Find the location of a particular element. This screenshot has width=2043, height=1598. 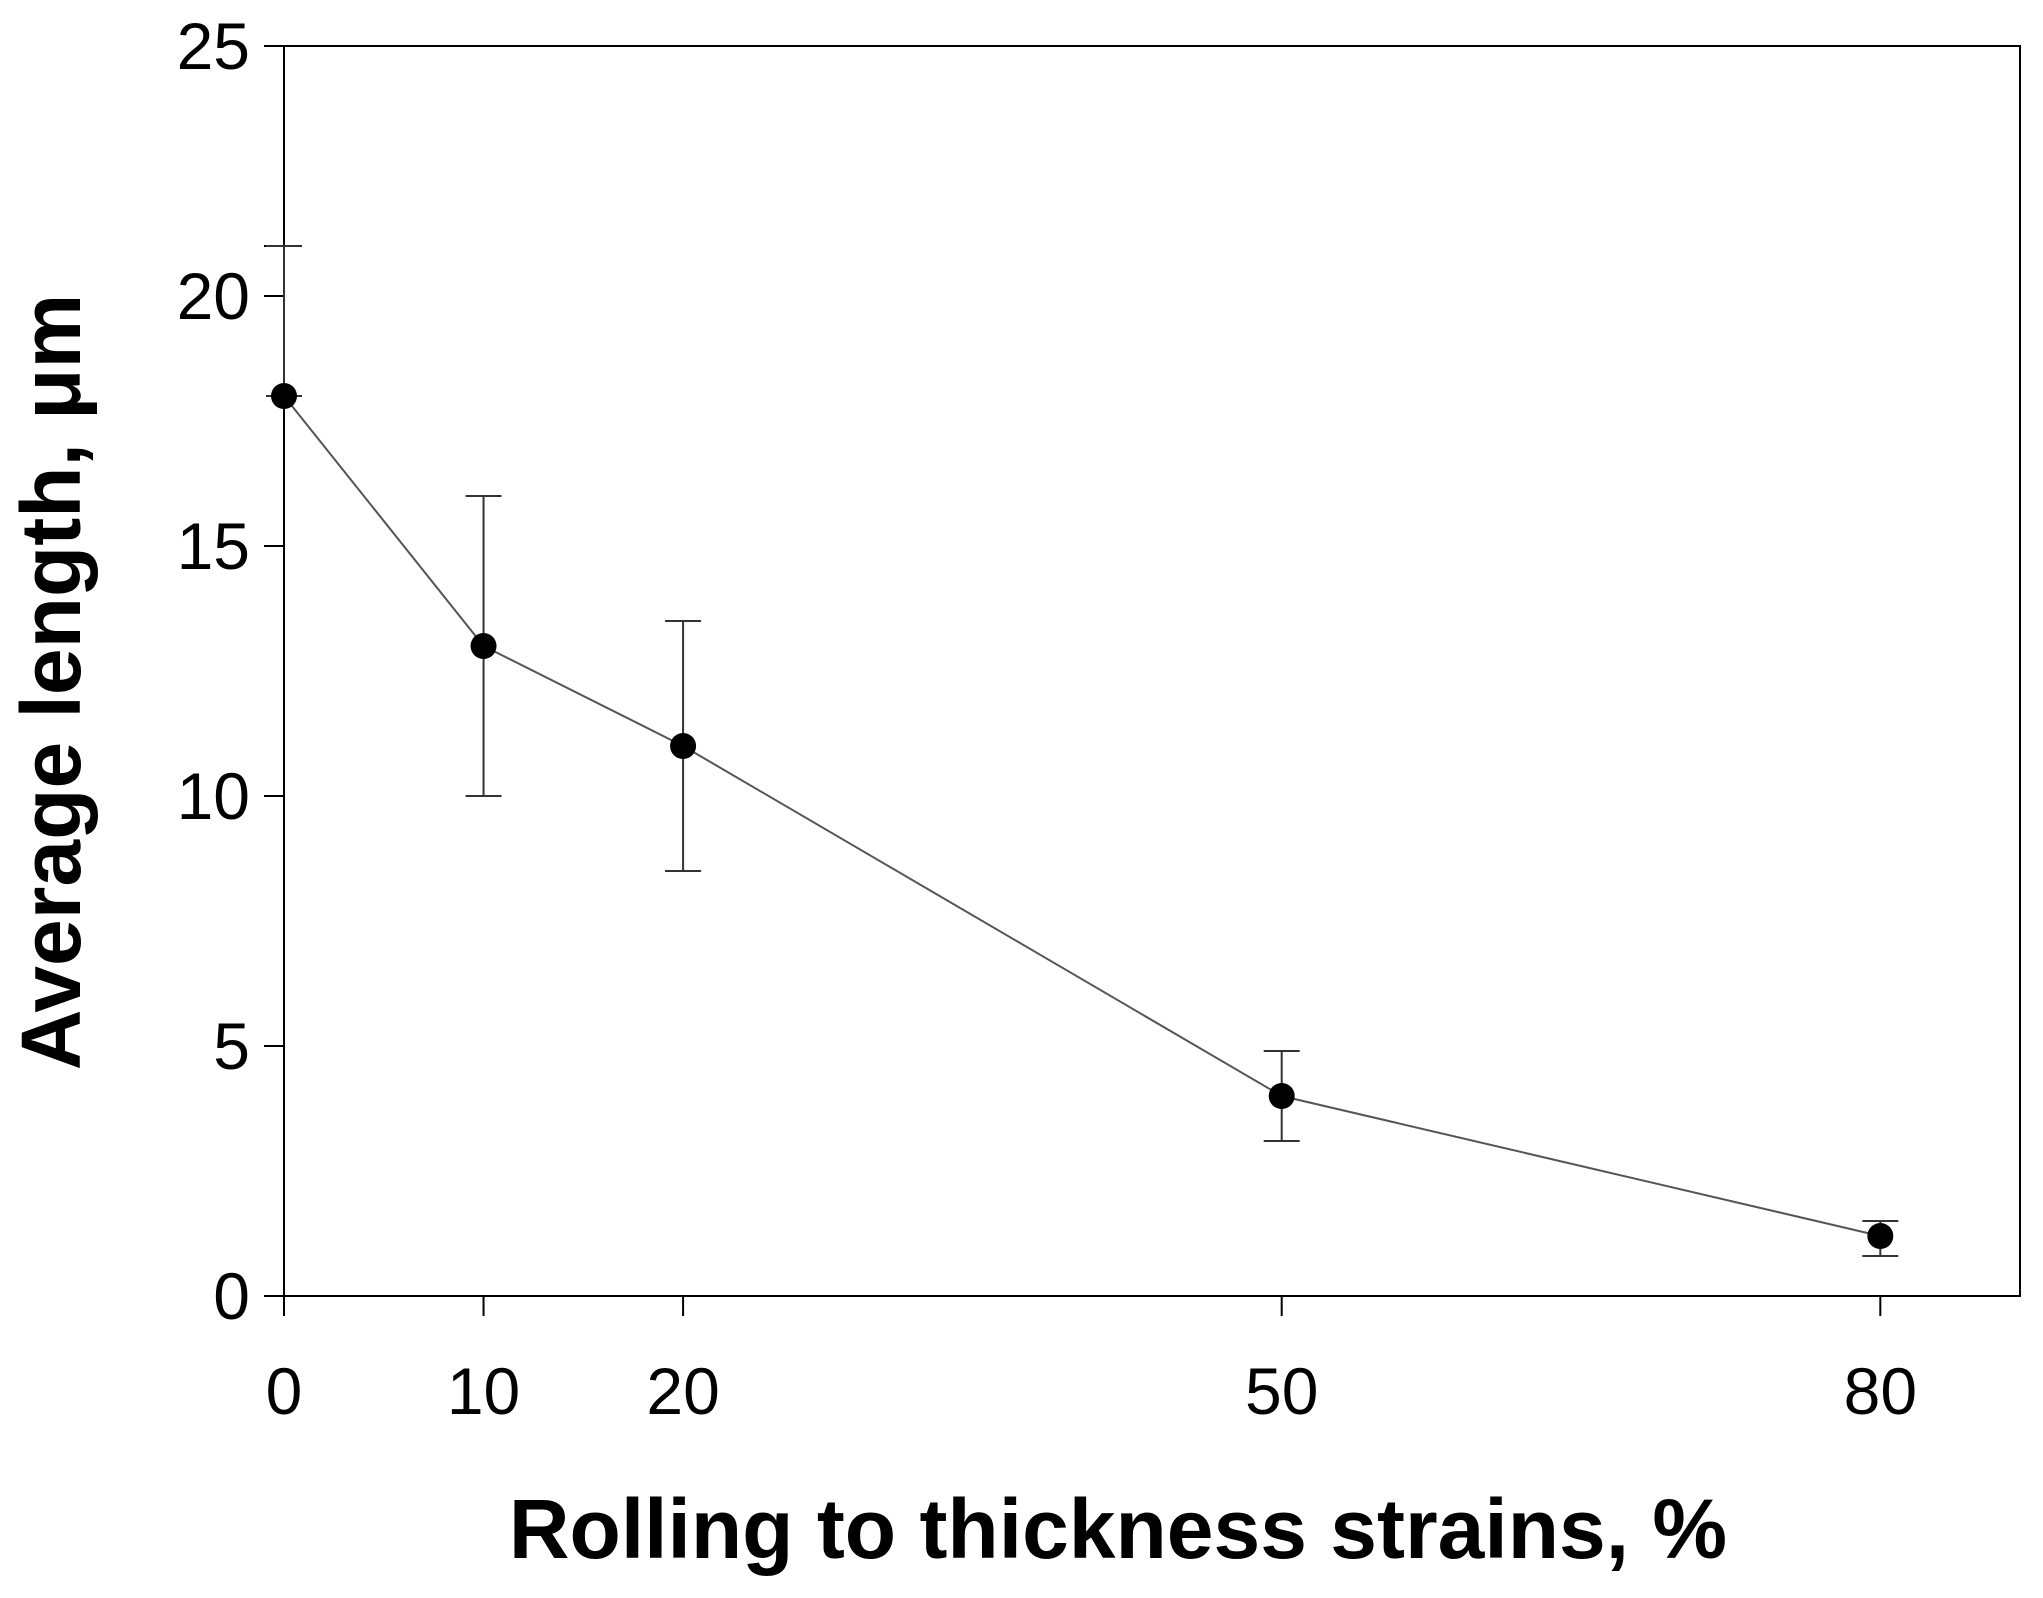

x-tick-label: 50 is located at coordinates (1281, 1391).